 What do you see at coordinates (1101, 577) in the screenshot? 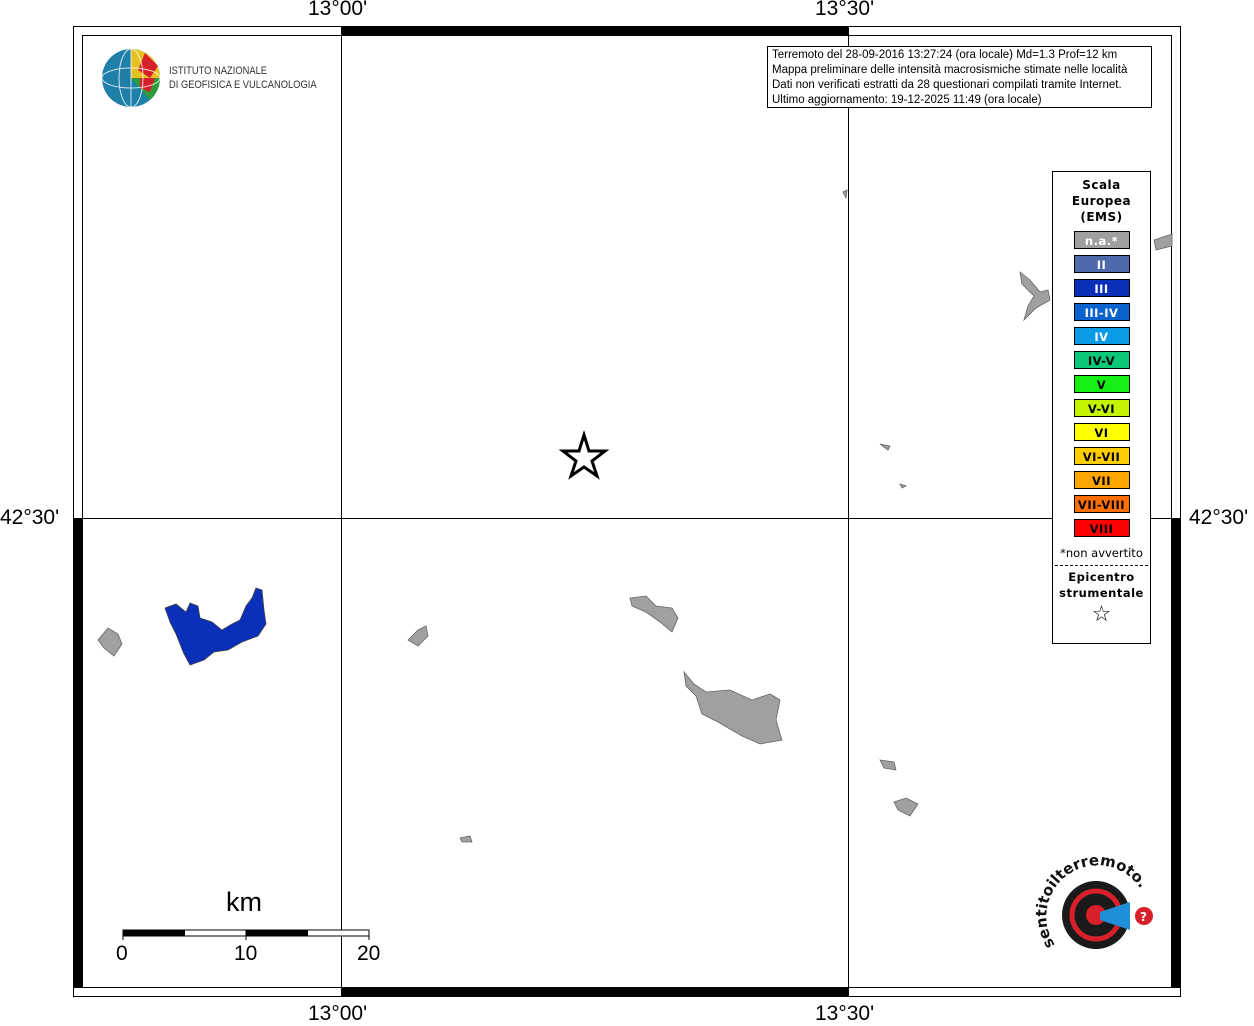
I see `legend-epicenter-line: Epicentro` at bounding box center [1101, 577].